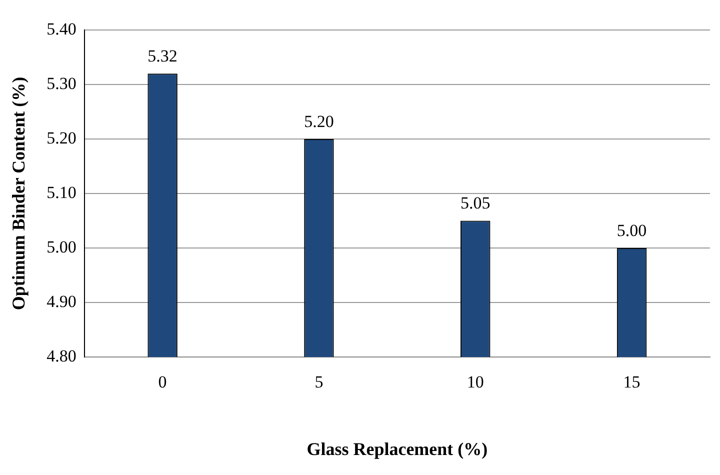 The width and height of the screenshot is (720, 475). I want to click on x-tick-label: 10, so click(475, 382).